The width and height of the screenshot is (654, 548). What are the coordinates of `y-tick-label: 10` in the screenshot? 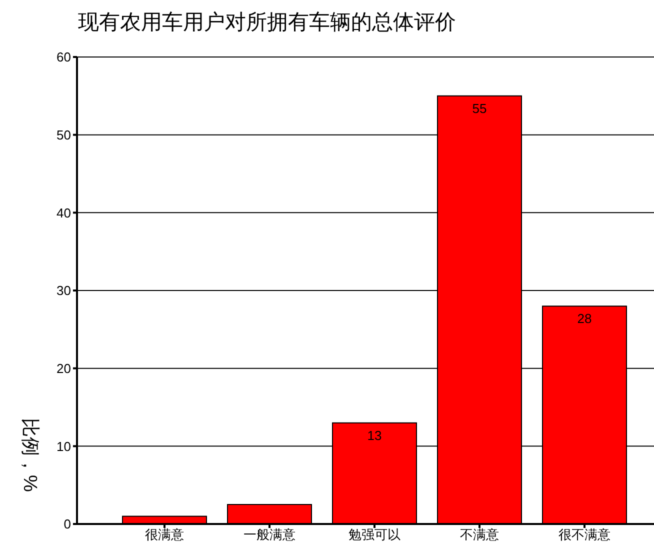 It's located at (63, 446).